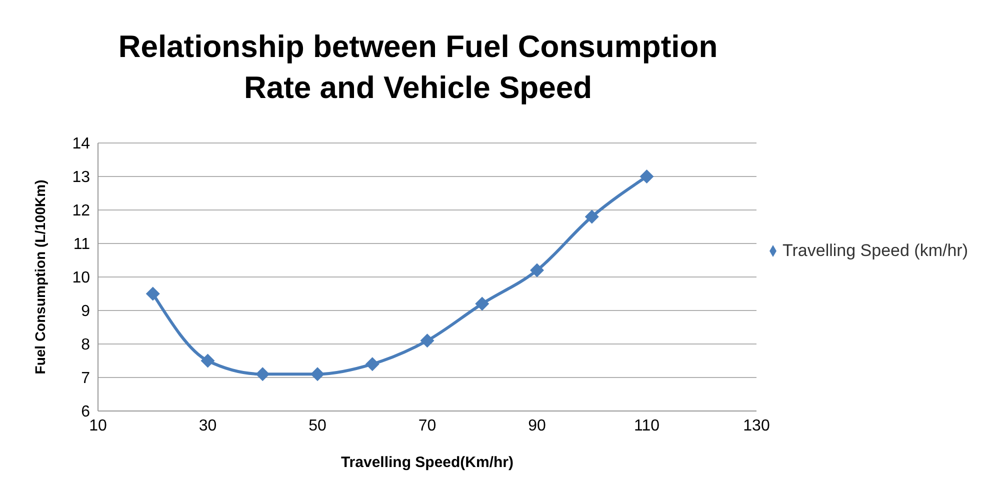  What do you see at coordinates (81, 245) in the screenshot?
I see `y-tick-label: 11` at bounding box center [81, 245].